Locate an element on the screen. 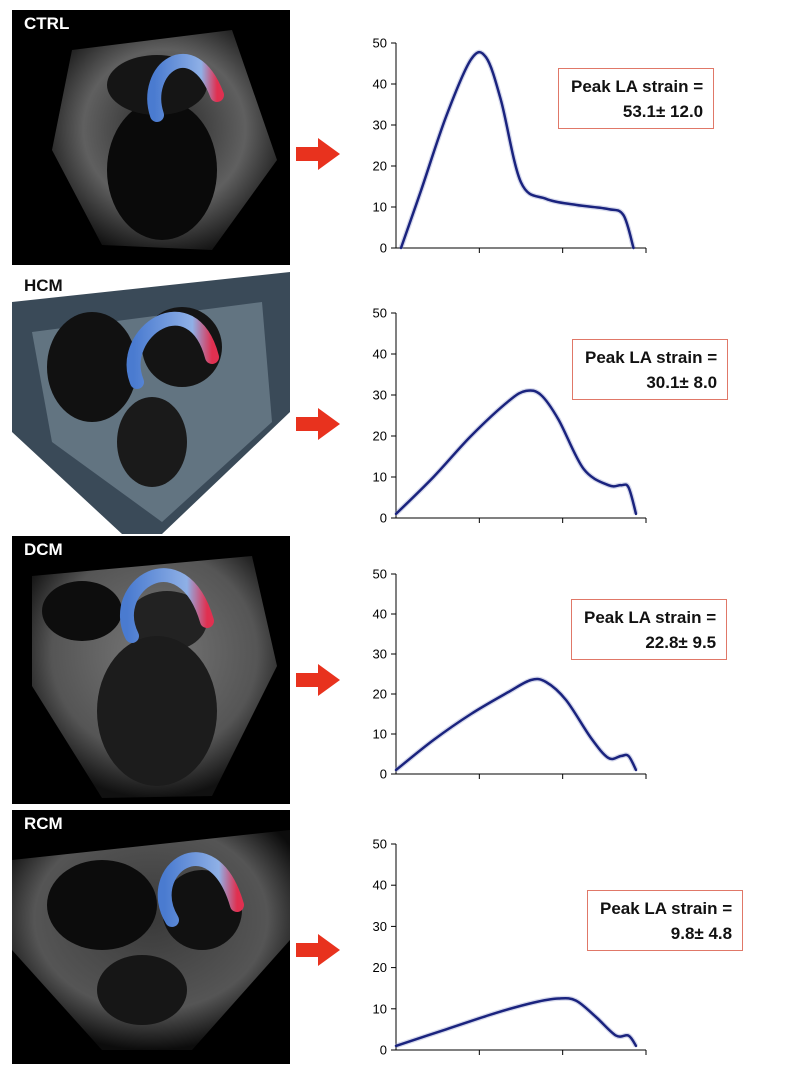 This screenshot has width=790, height=1074. echo-image-rcm: RCM is located at coordinates (151, 937).